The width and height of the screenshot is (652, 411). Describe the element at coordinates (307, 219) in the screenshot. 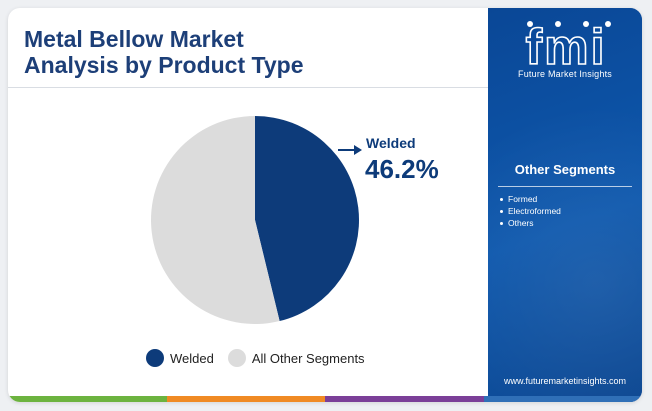

I see `pie-slice-welded` at that location.